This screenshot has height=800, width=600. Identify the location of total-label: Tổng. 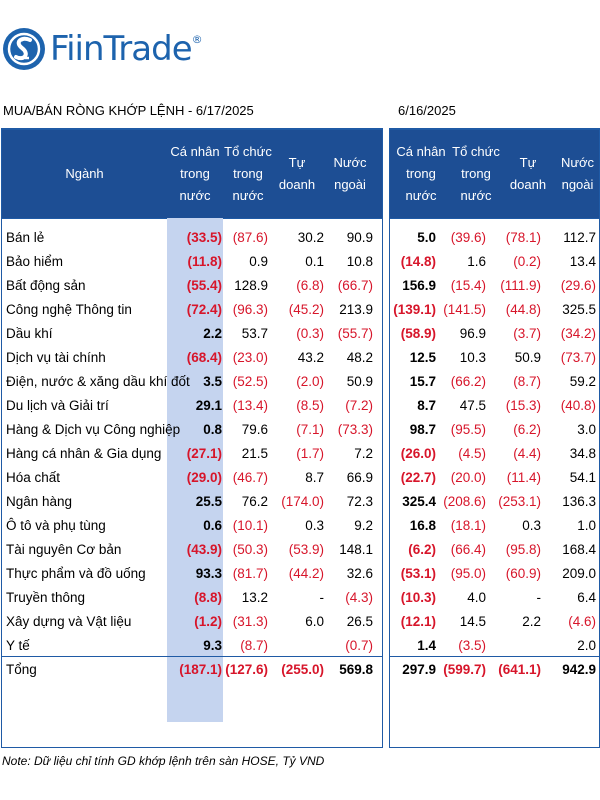
(21, 669).